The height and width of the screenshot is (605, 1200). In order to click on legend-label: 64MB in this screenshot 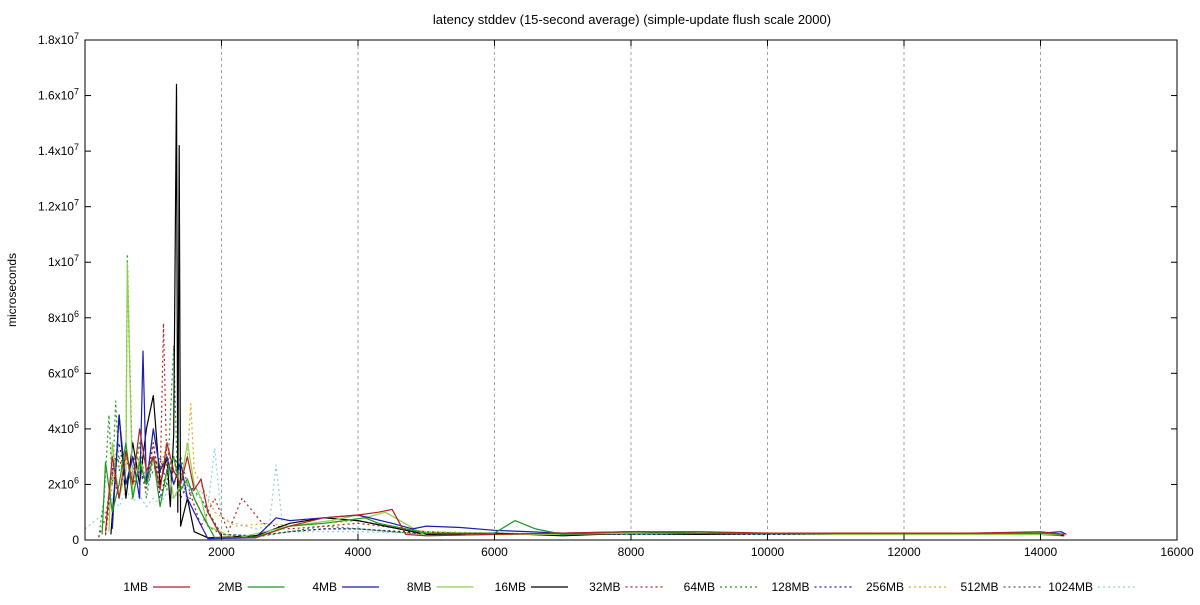, I will do `click(699, 587)`.